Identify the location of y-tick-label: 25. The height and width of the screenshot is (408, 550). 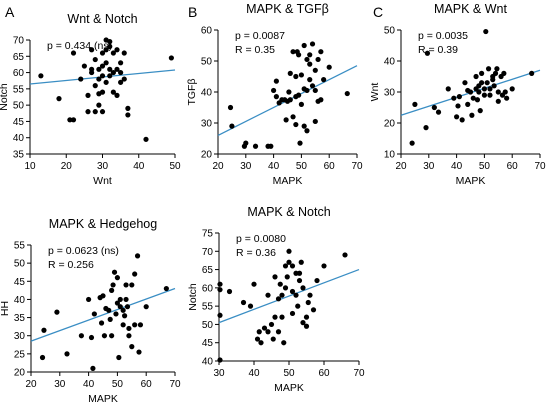
(20, 354).